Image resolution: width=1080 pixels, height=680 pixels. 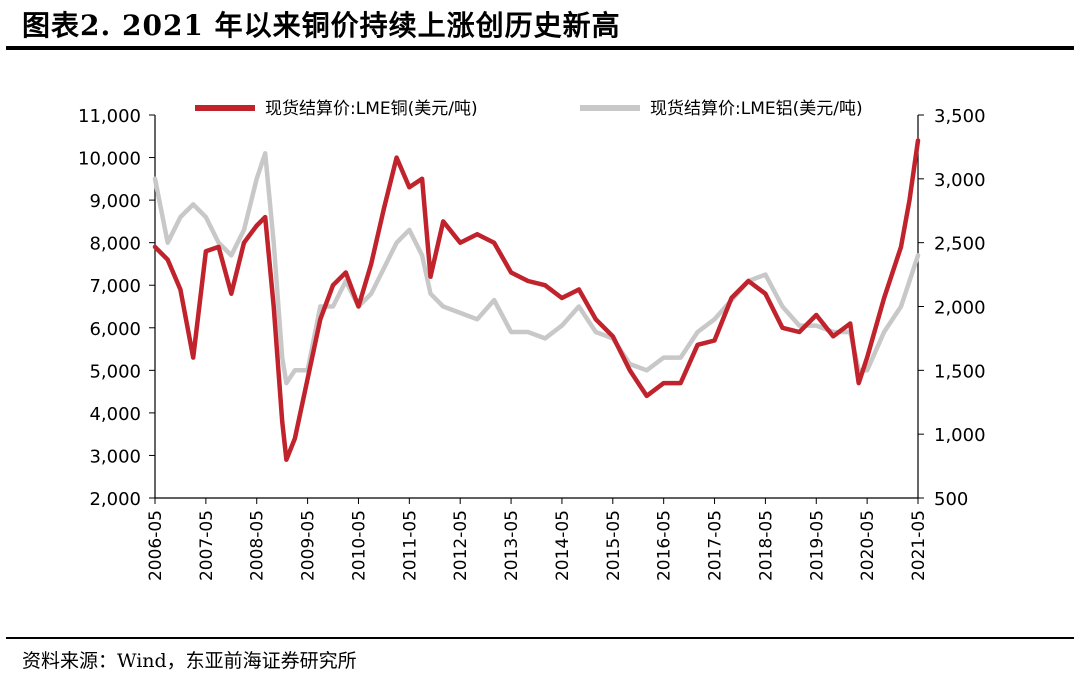 What do you see at coordinates (716, 545) in the screenshot?
I see `x-tick-label: 2017-05` at bounding box center [716, 545].